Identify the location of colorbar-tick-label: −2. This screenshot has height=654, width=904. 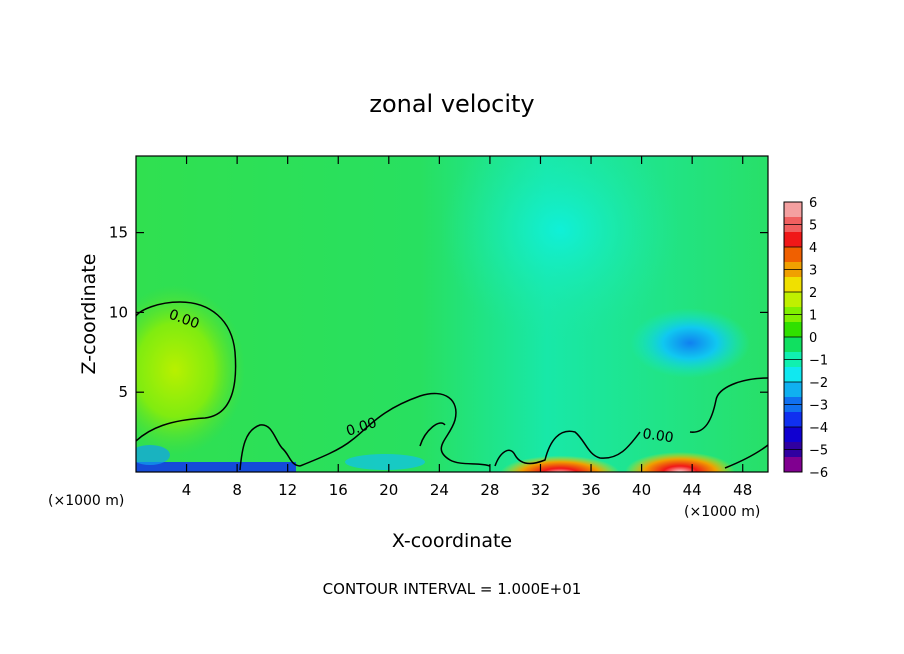
(818, 383).